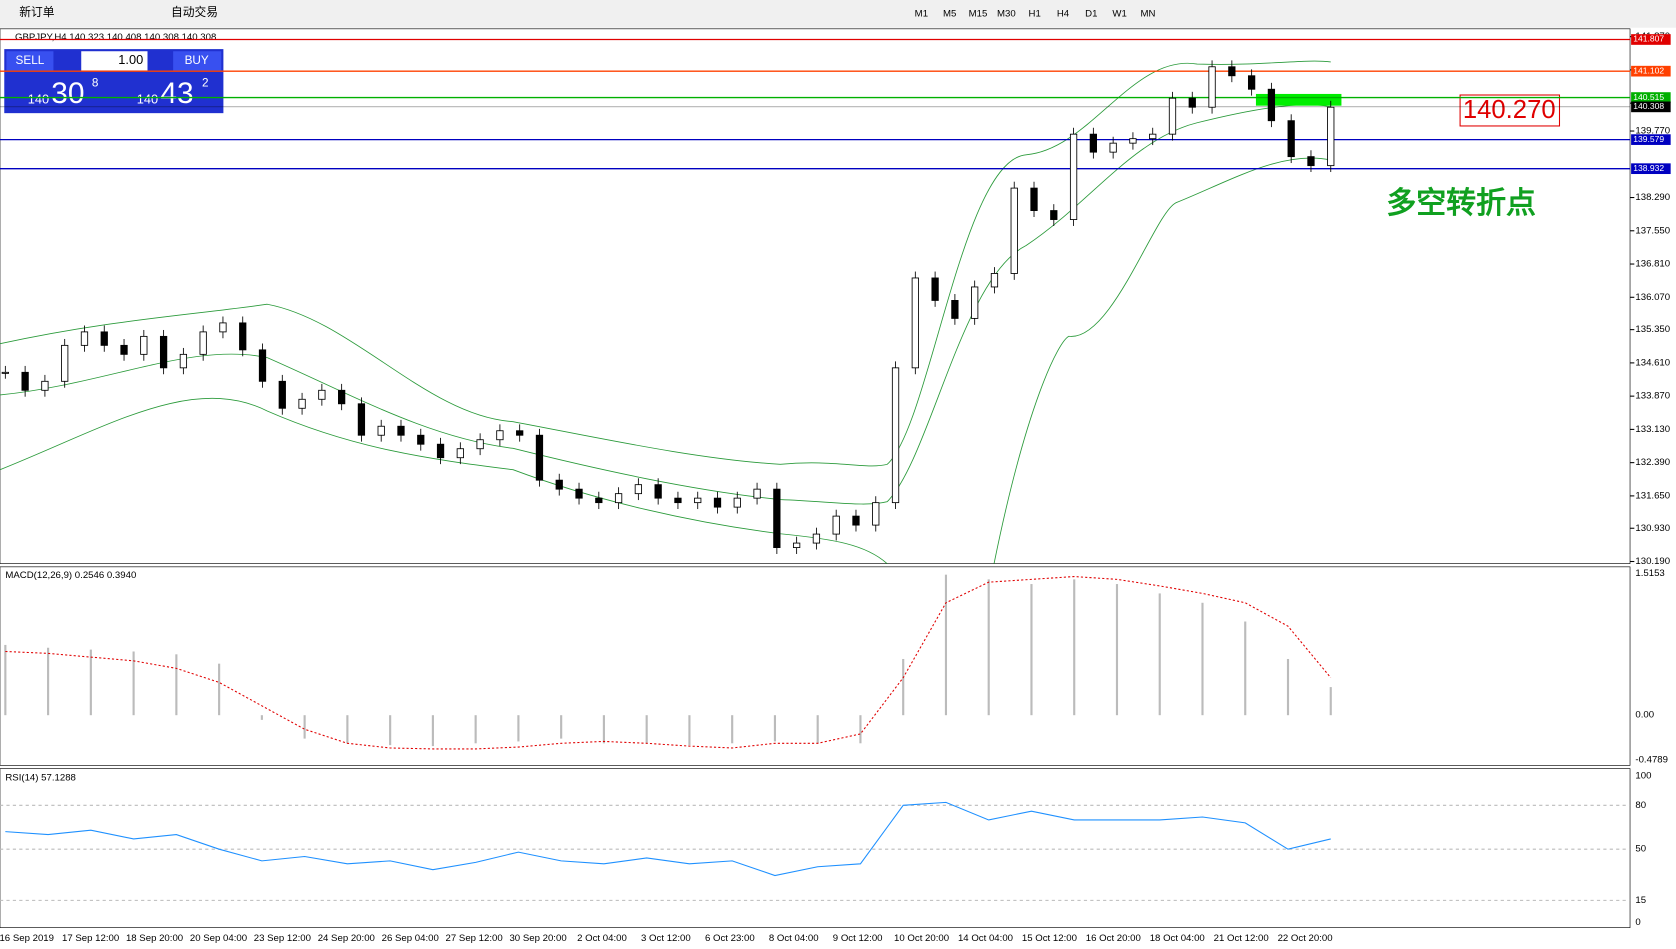 This screenshot has width=1676, height=949. I want to click on rsi-tick-label: 50, so click(1640, 849).